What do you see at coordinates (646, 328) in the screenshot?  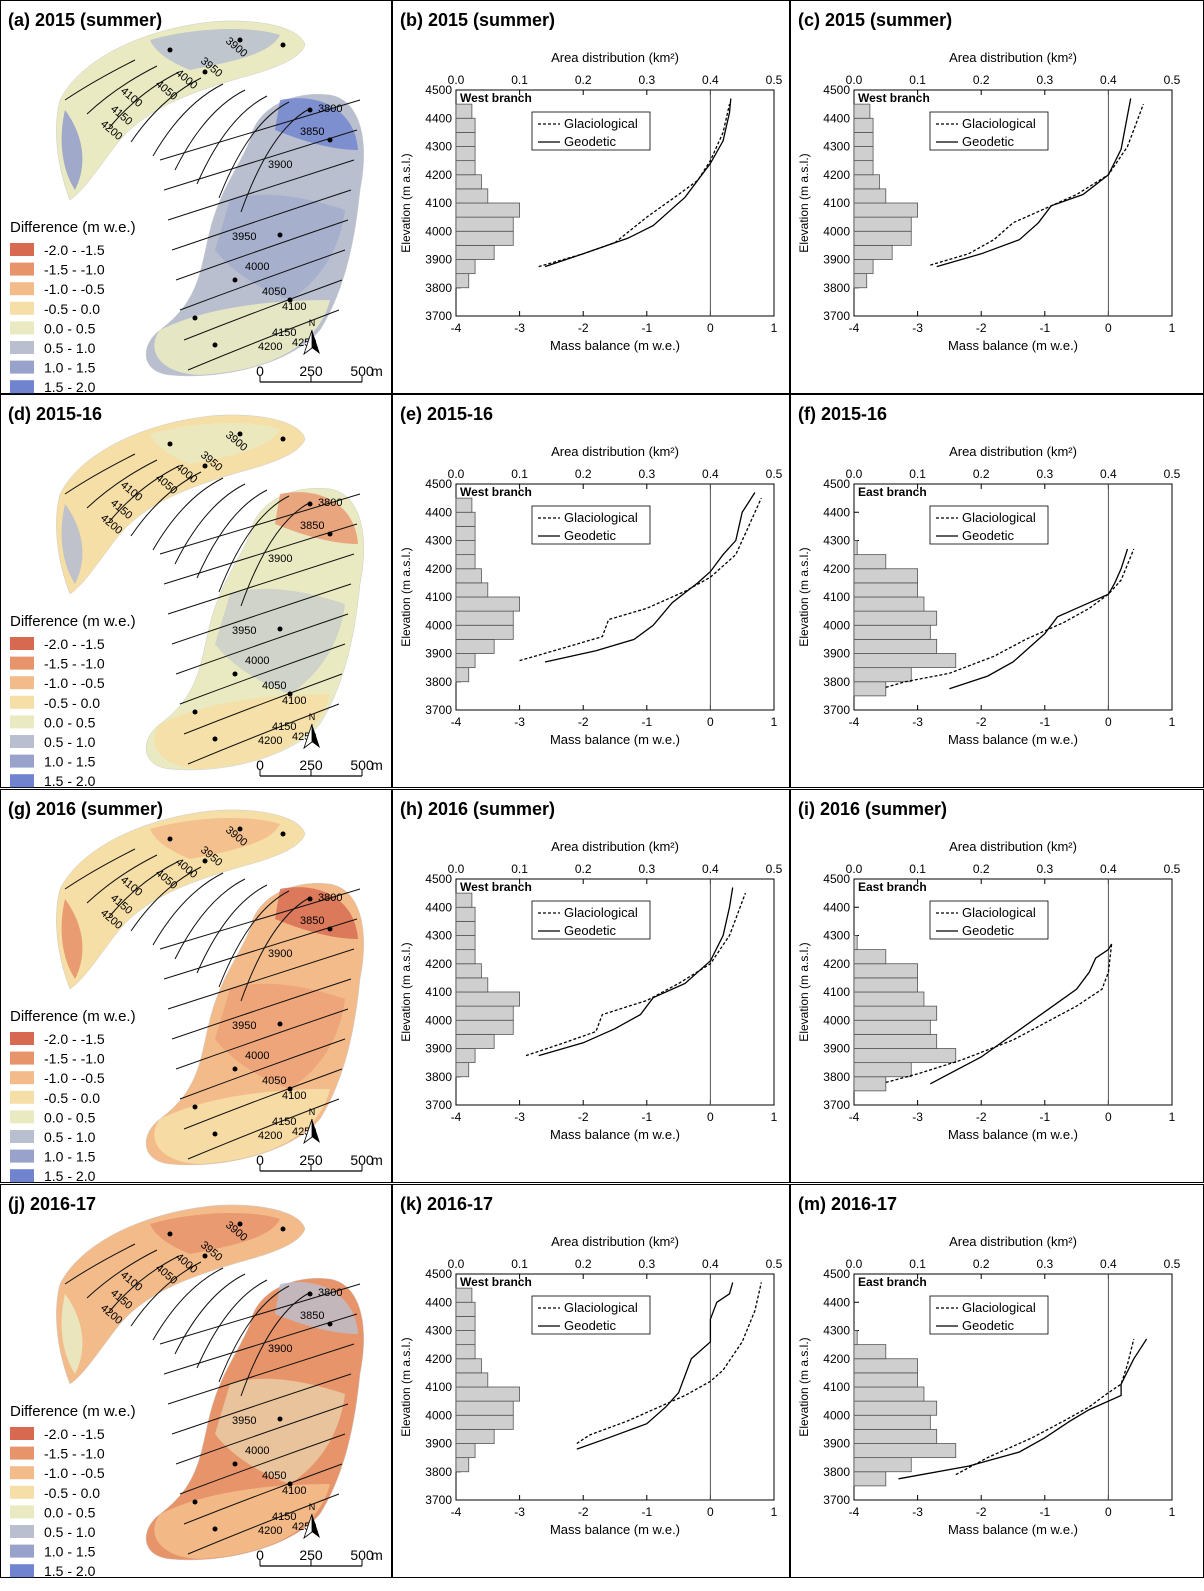 I see `x-tick-label: -1` at bounding box center [646, 328].